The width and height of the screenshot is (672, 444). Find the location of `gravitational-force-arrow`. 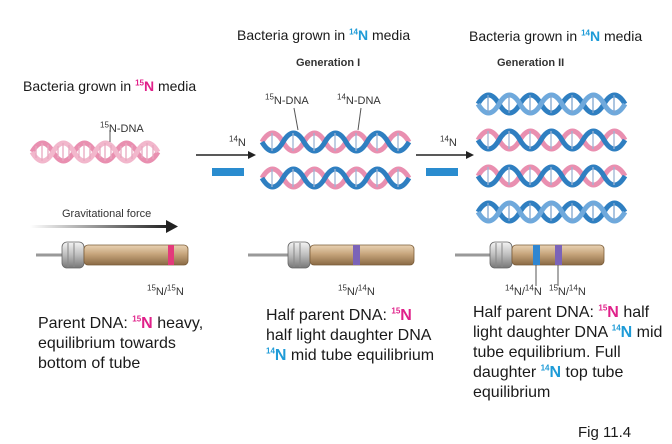

gravitational-force-arrow is located at coordinates (104, 226).